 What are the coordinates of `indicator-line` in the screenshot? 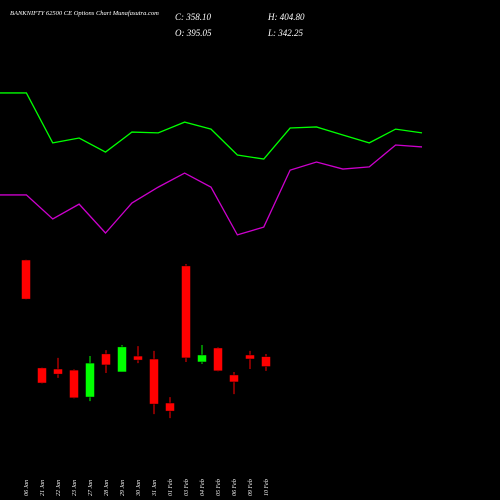 It's located at (211, 126).